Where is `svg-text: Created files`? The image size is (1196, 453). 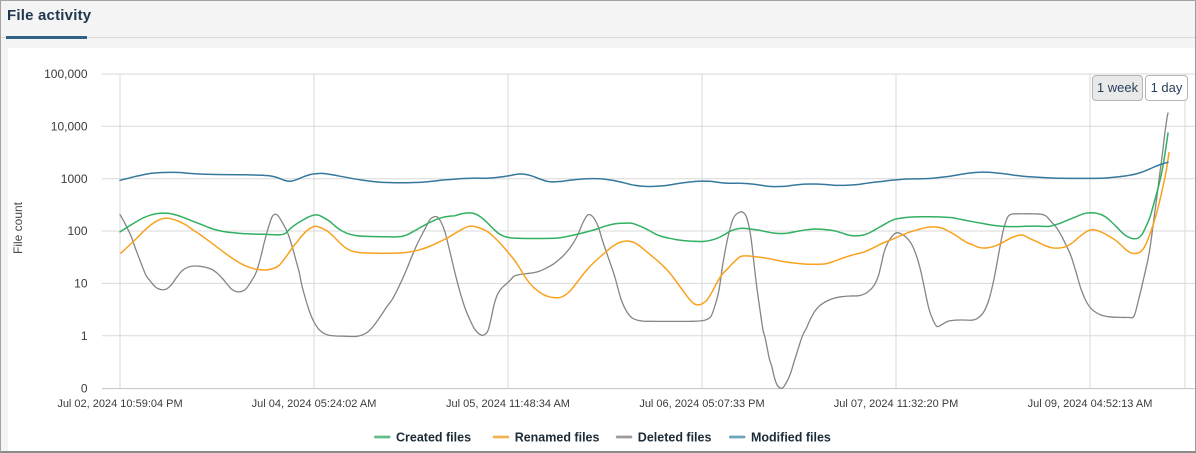
svg-text: Created files is located at coordinates (433, 438).